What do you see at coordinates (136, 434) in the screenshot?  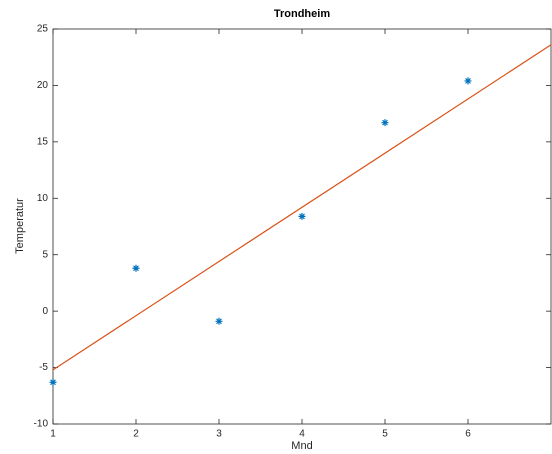 I see `x-tick-label: 2` at bounding box center [136, 434].